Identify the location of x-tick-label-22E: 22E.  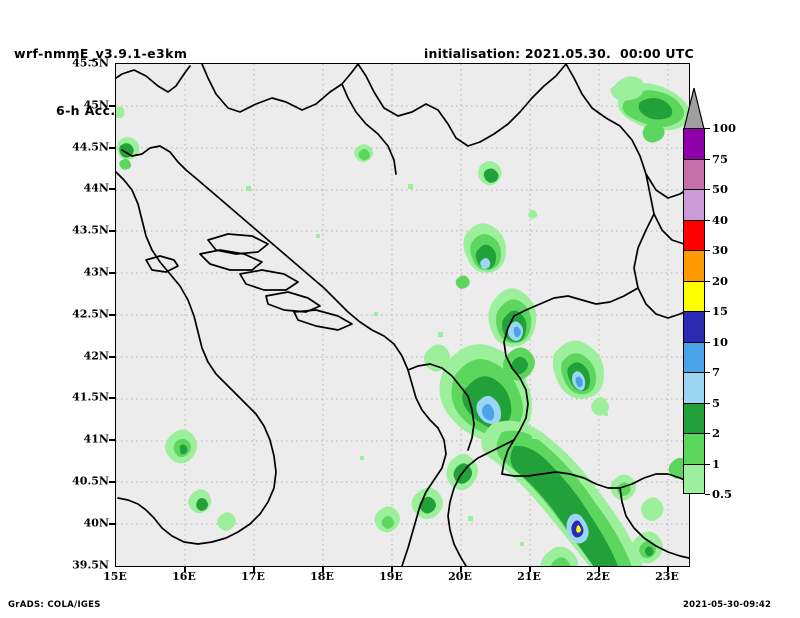
(598, 576).